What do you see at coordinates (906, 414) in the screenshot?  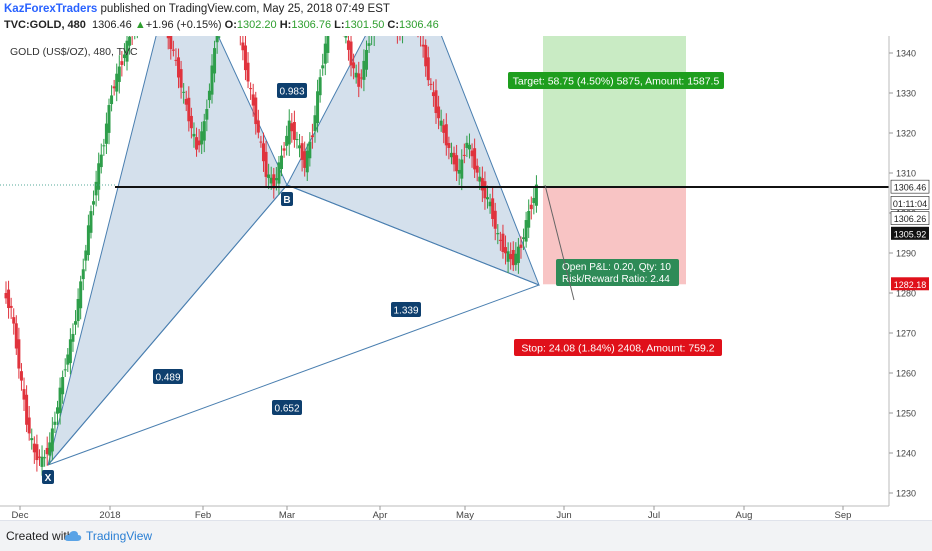 I see `y-tick-label: 1250` at bounding box center [906, 414].